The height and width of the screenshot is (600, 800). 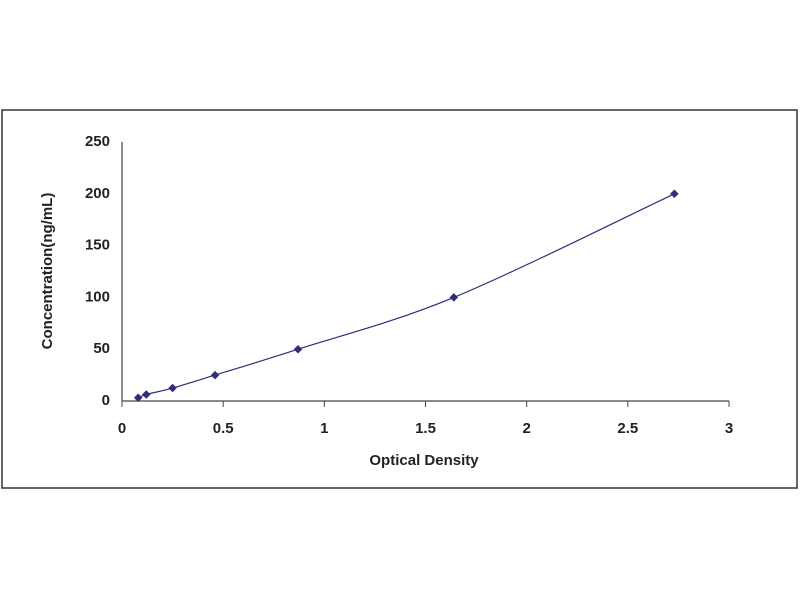 What do you see at coordinates (627, 428) in the screenshot?
I see `x-tick-label: 2.5` at bounding box center [627, 428].